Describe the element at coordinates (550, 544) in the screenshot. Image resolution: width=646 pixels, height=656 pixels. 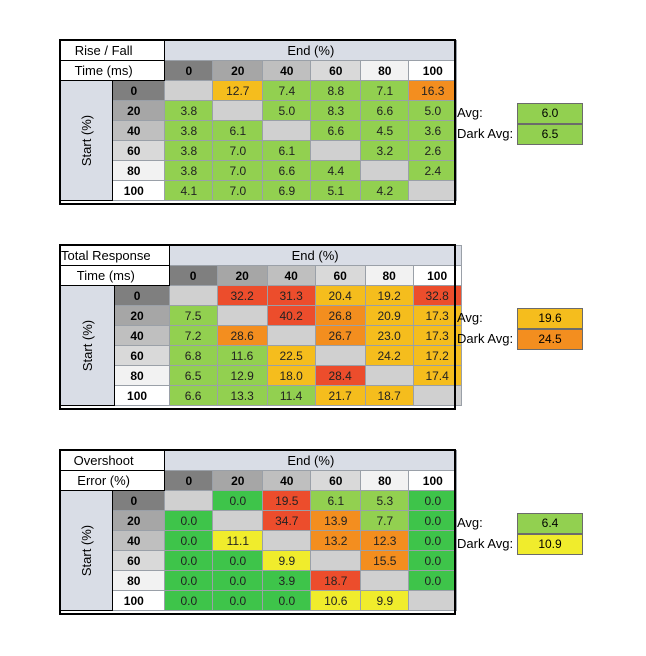
I see `dark-avg-value: 10.9` at that location.